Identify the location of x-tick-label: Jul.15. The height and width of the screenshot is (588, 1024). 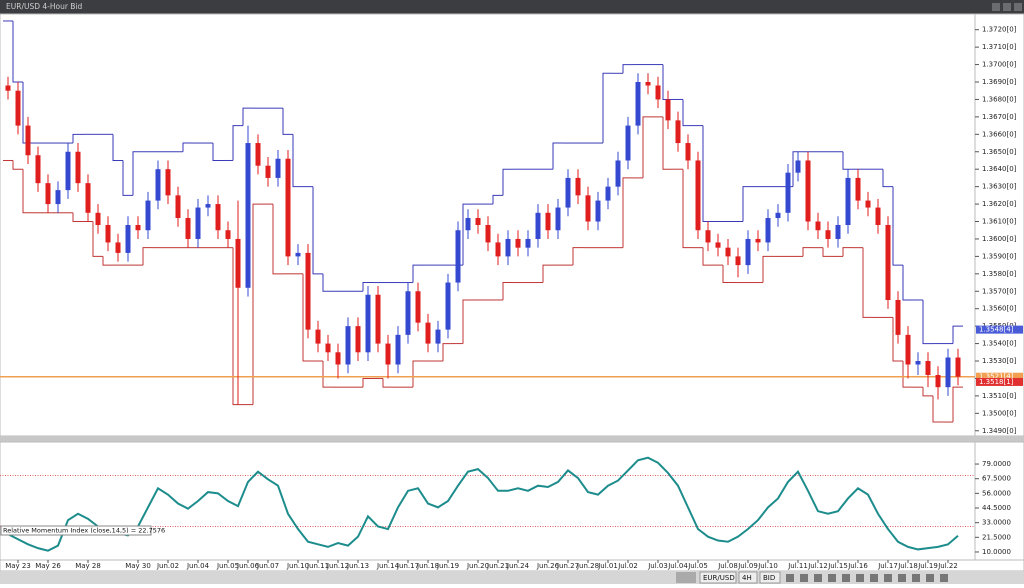
(837, 566).